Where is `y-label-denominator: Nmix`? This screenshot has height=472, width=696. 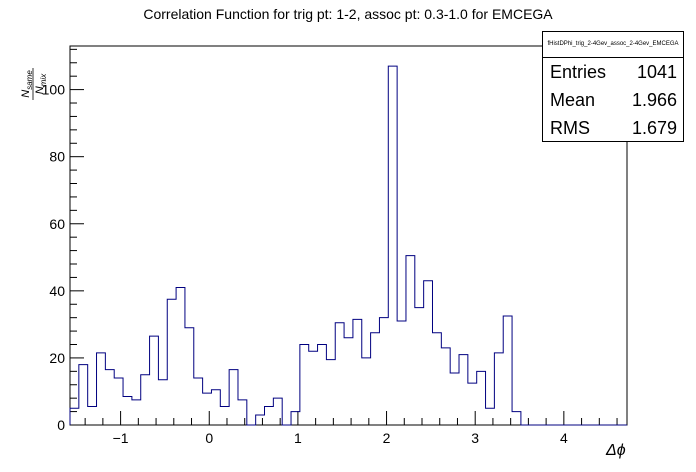
y-label-denominator: Nmix is located at coordinates (41, 83).